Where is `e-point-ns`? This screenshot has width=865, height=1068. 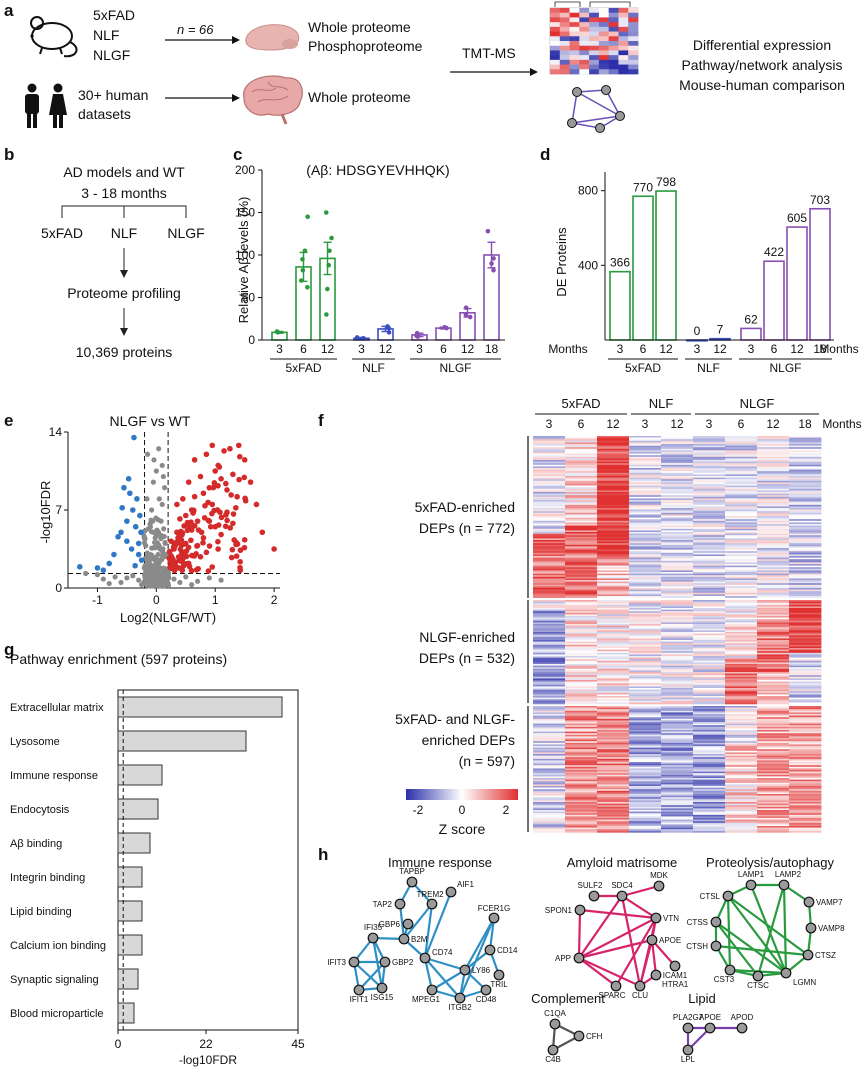 e-point-ns is located at coordinates (142, 585).